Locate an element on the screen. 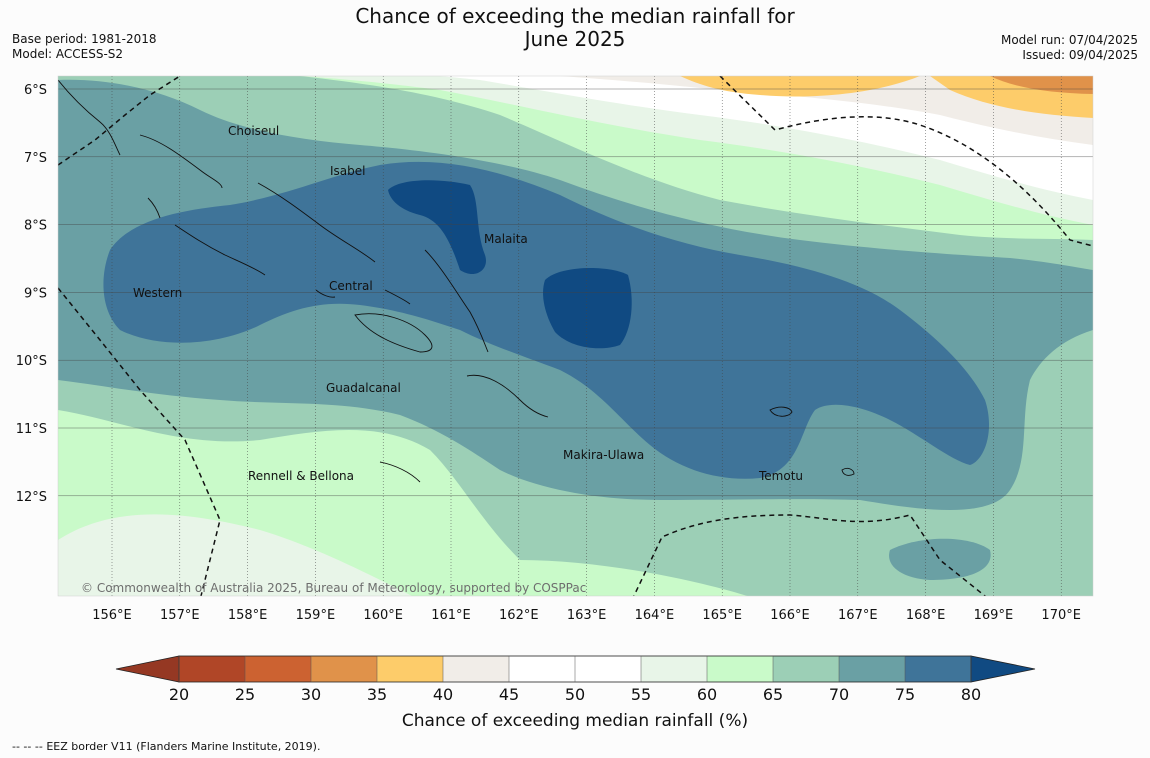  vella-lavella-island is located at coordinates (154, 208).